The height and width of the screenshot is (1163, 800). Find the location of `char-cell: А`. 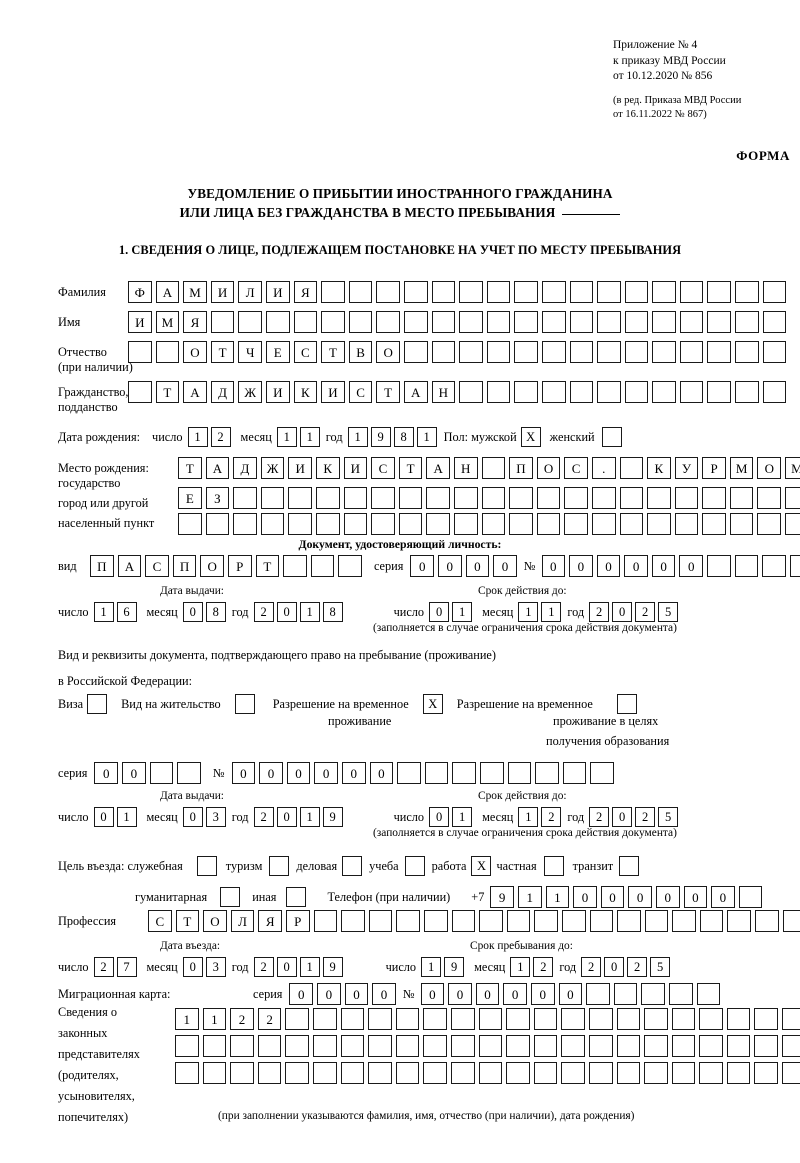

char-cell: А is located at coordinates (415, 392).